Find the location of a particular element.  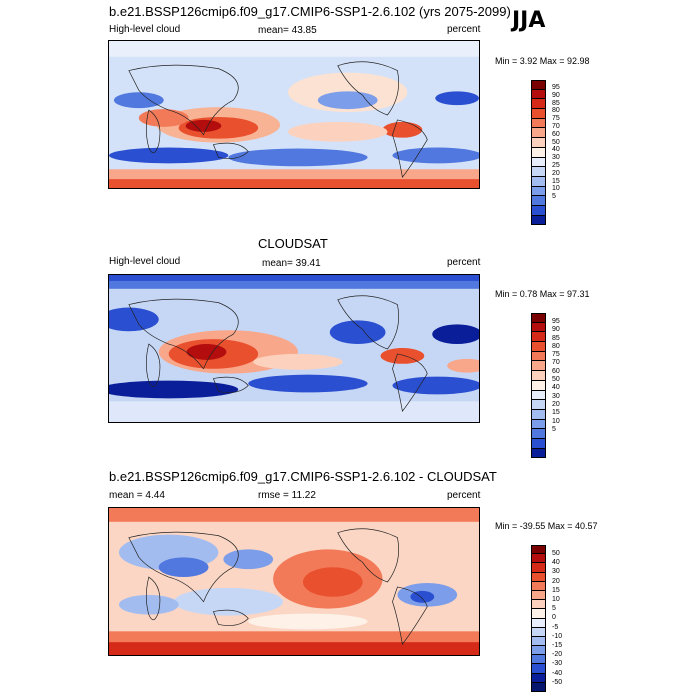

cbar-label: -10 is located at coordinates (557, 636).